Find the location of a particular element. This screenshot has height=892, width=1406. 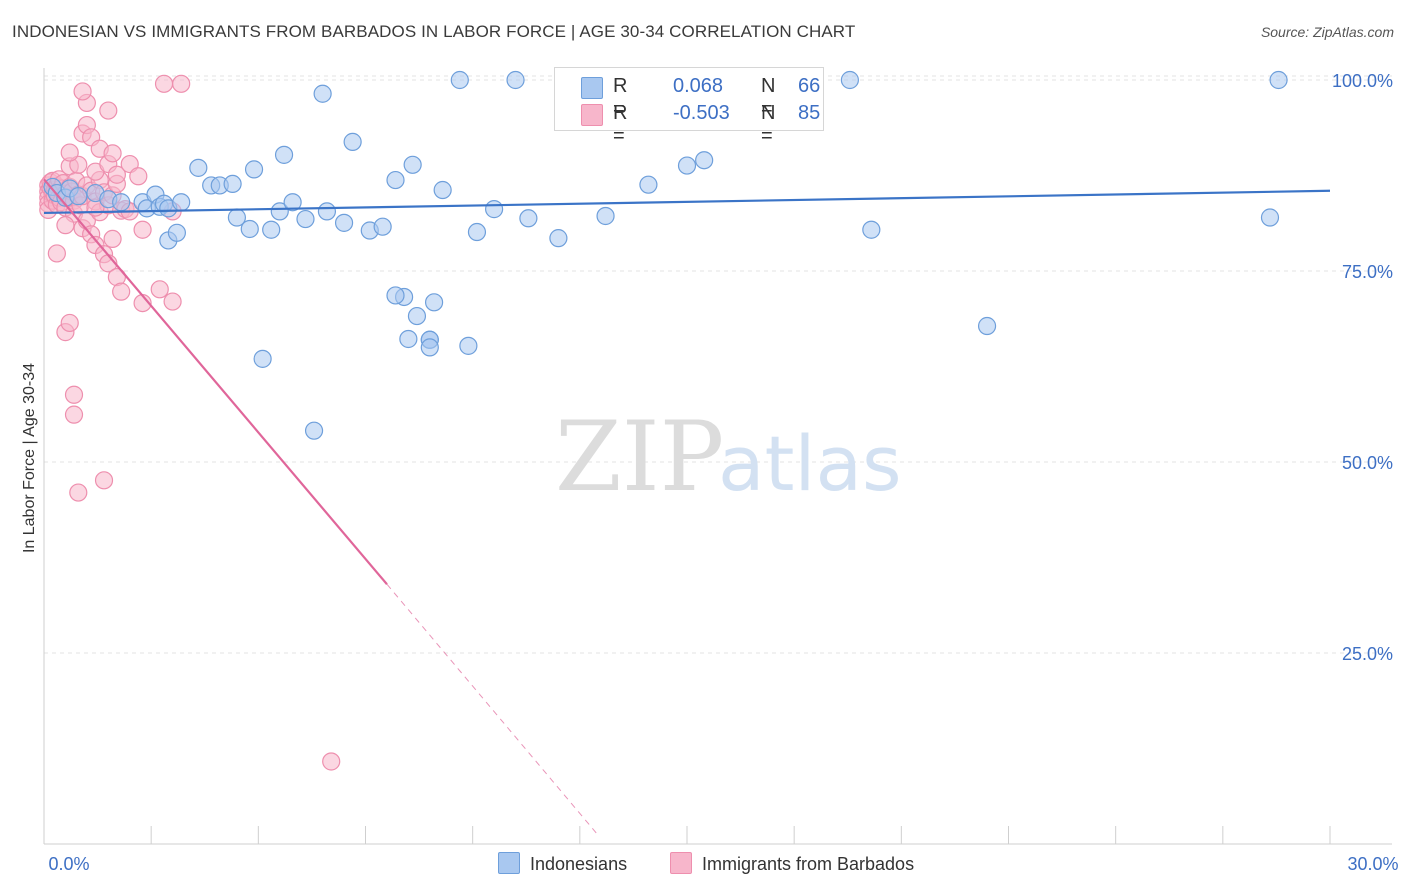

watermark-zip: ZIP is located at coordinates (639, 457).